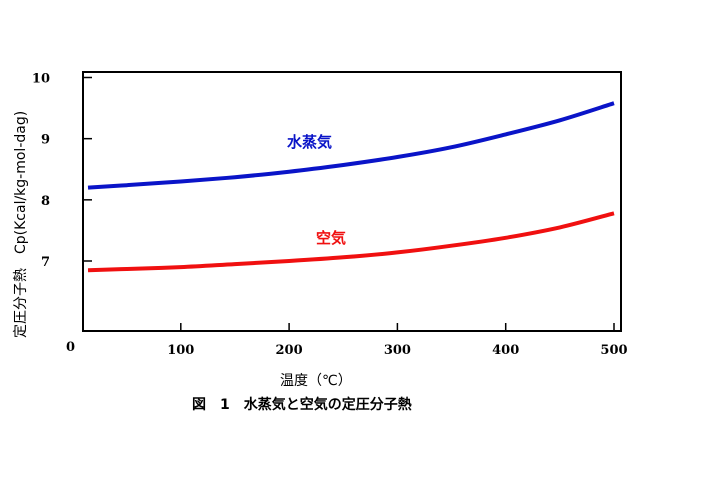 Image resolution: width=710 pixels, height=503 pixels. I want to click on y-tick-label: 10, so click(41, 79).